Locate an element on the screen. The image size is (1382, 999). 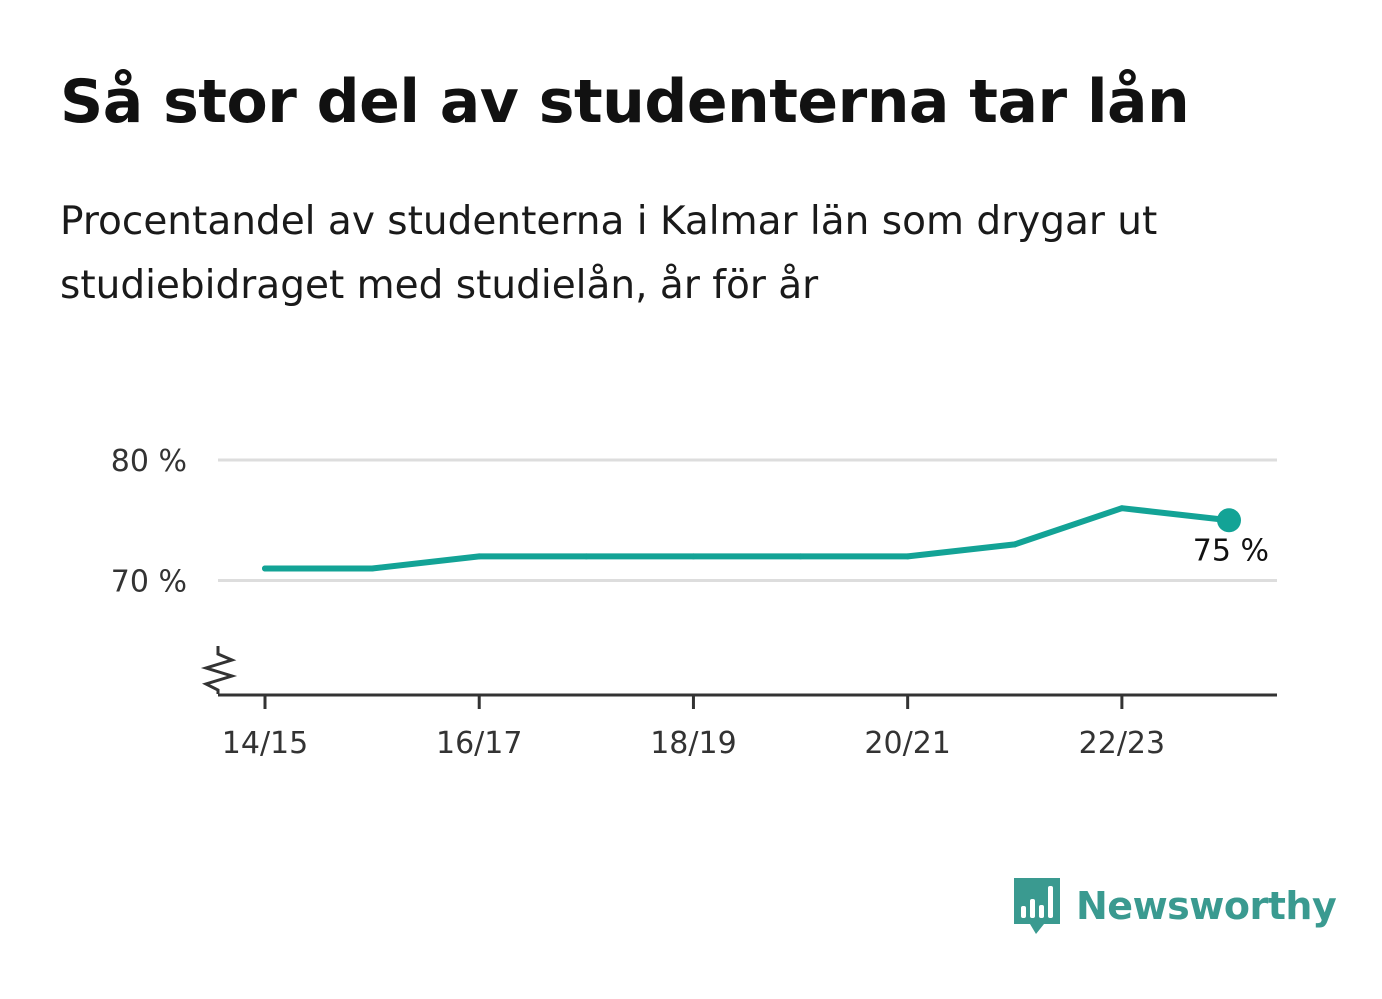
gridlines is located at coordinates (747, 520).